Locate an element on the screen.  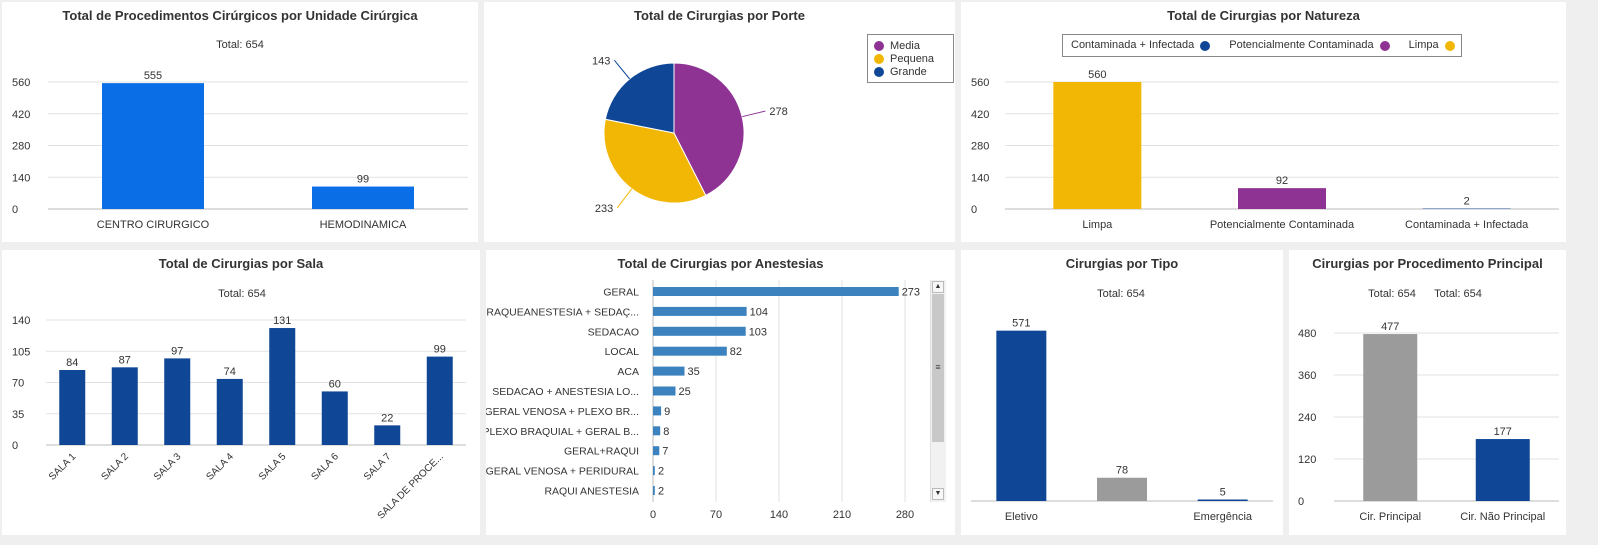
data-label: 25 is located at coordinates (685, 392).